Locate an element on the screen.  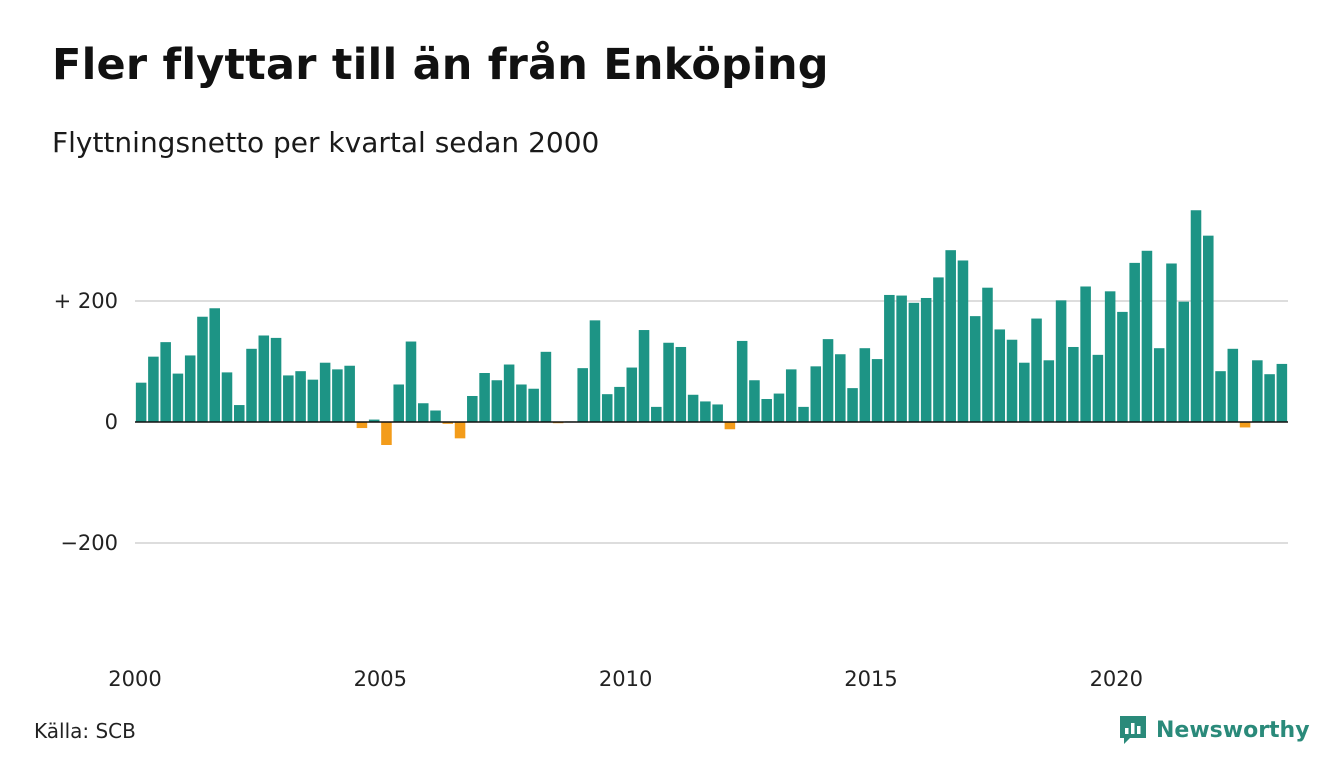
x-tick-label: 2010 is located at coordinates (625, 679).